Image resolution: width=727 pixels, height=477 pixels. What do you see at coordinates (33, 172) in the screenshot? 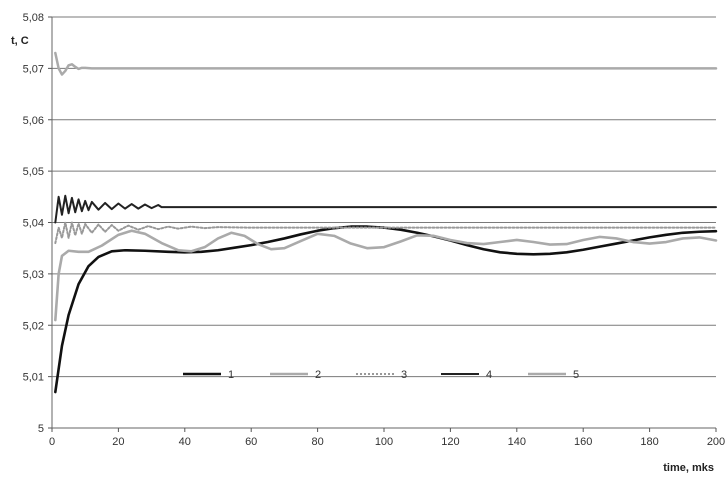
I see `y-tick-label: 5,05` at bounding box center [33, 172].